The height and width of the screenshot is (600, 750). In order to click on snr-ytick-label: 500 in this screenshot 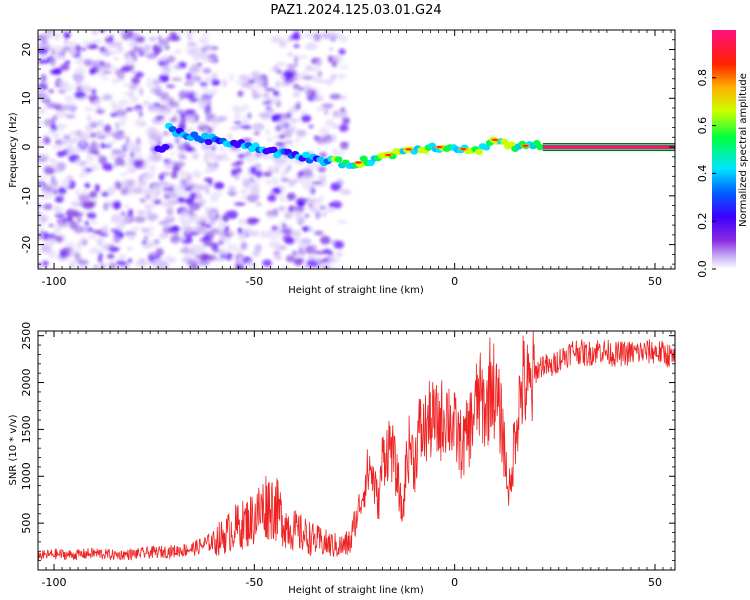, I will do `click(26, 523)`.